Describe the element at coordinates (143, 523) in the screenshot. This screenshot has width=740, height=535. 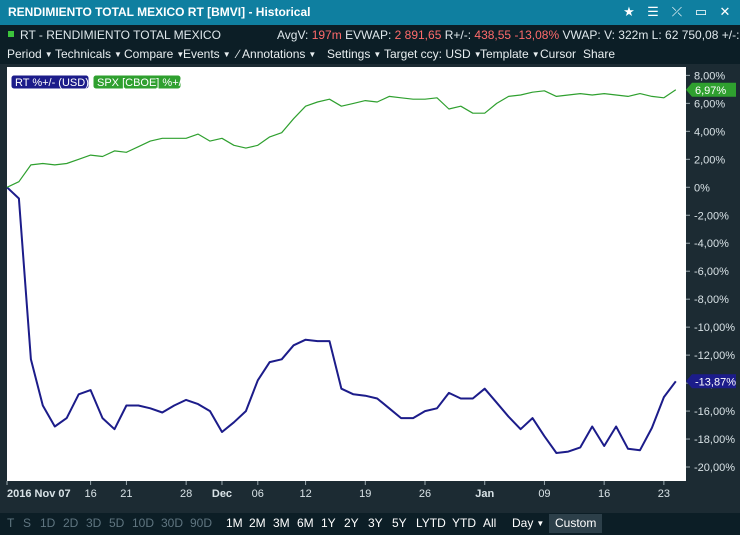
I see `period-btn-10d: 10D` at that location.